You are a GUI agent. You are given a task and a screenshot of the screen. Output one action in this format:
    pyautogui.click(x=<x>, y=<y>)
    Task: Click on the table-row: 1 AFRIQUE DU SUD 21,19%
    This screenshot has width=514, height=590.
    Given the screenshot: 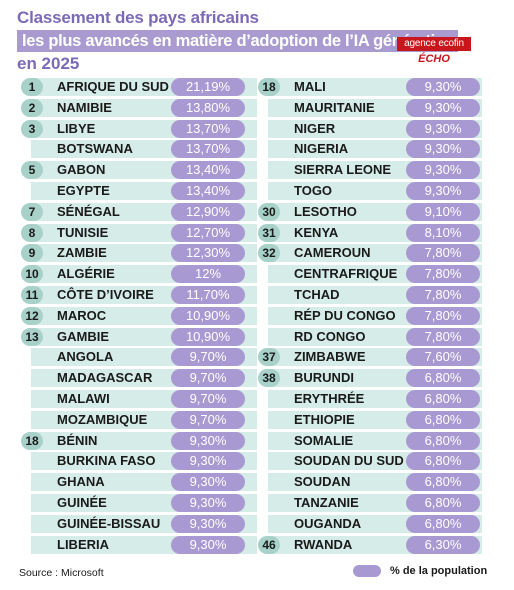 What is the action you would take?
    pyautogui.click(x=139, y=87)
    